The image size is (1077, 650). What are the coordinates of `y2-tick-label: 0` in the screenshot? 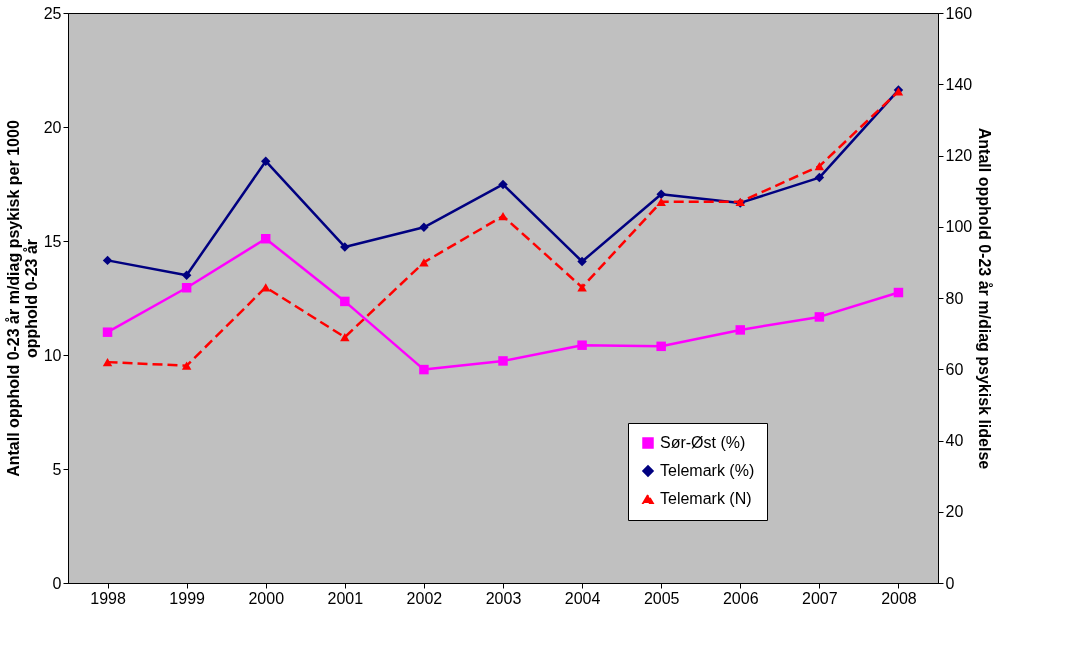 It's located at (950, 583).